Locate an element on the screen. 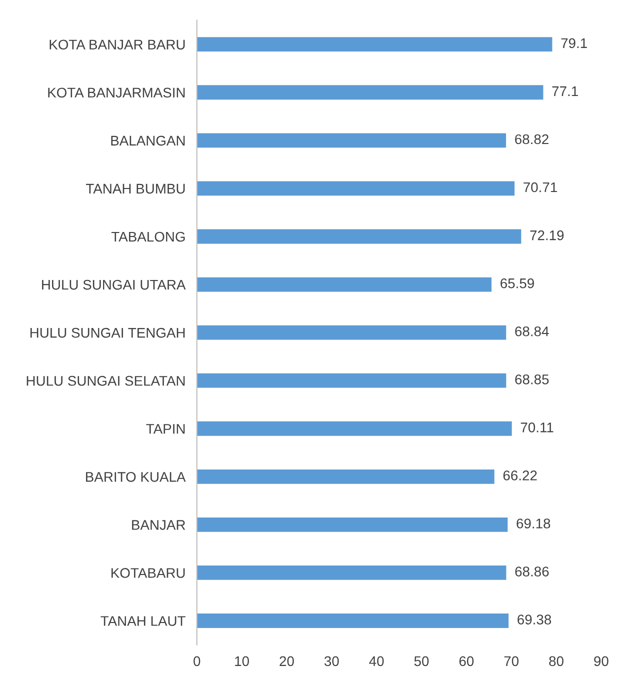 The image size is (623, 678). data-label: 68.86 is located at coordinates (532, 571).